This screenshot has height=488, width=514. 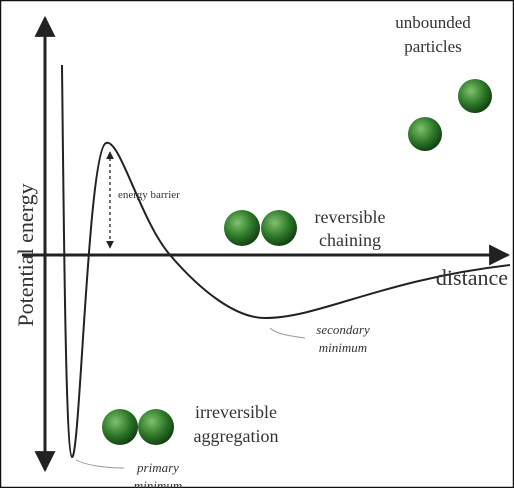 I want to click on primary-label: minimum, so click(x=158, y=483).